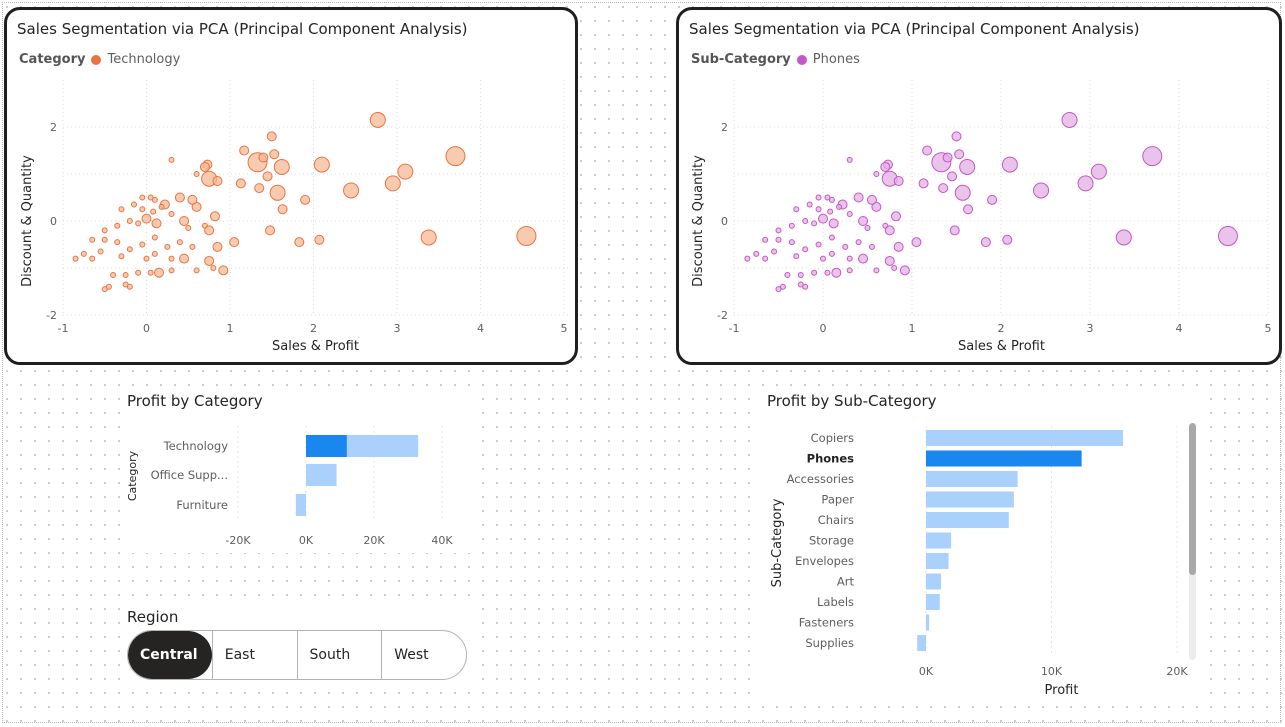 The height and width of the screenshot is (727, 1285). I want to click on region-slicer: Central East South West, so click(297, 655).